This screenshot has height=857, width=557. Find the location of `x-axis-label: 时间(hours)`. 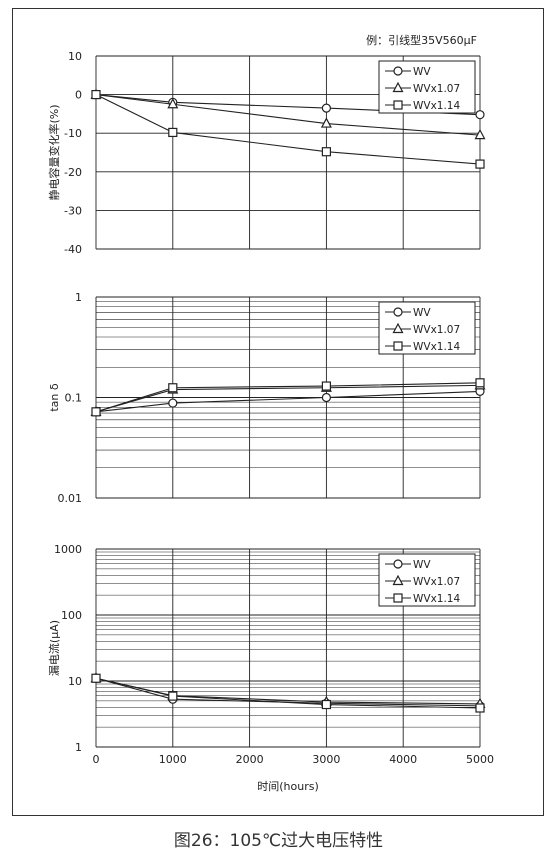

x-axis-label: 时间(hours) is located at coordinates (288, 786).